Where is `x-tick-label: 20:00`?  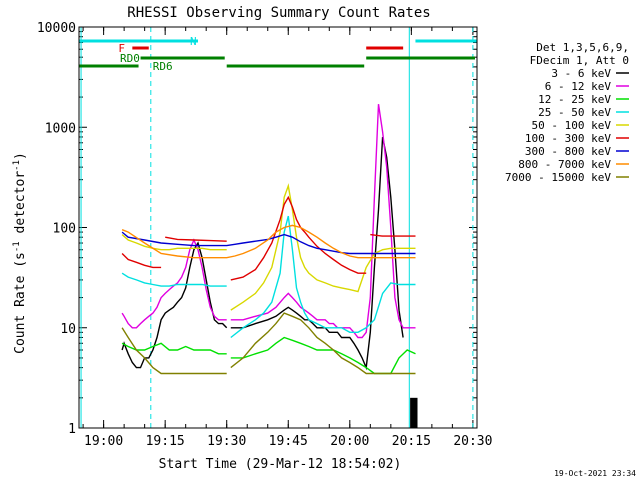
x-tick-label: 20:00 is located at coordinates (349, 441).